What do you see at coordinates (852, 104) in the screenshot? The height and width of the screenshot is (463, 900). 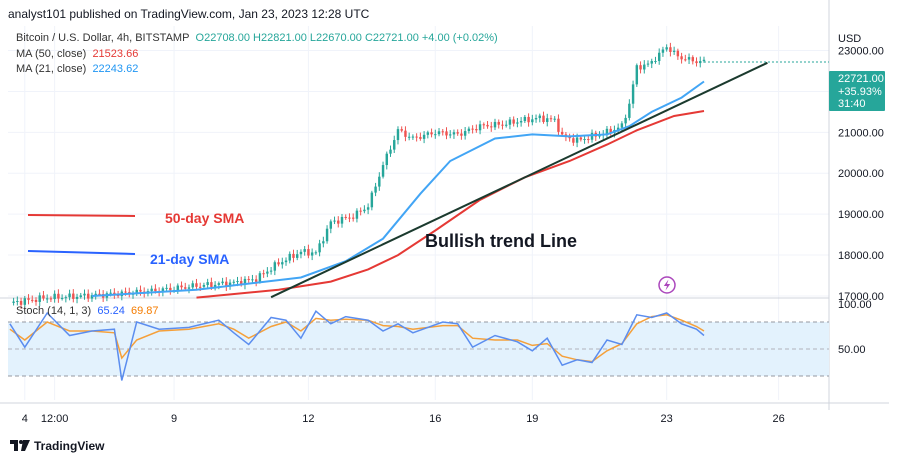 I see `badge-countdown: 31:40` at bounding box center [852, 104].